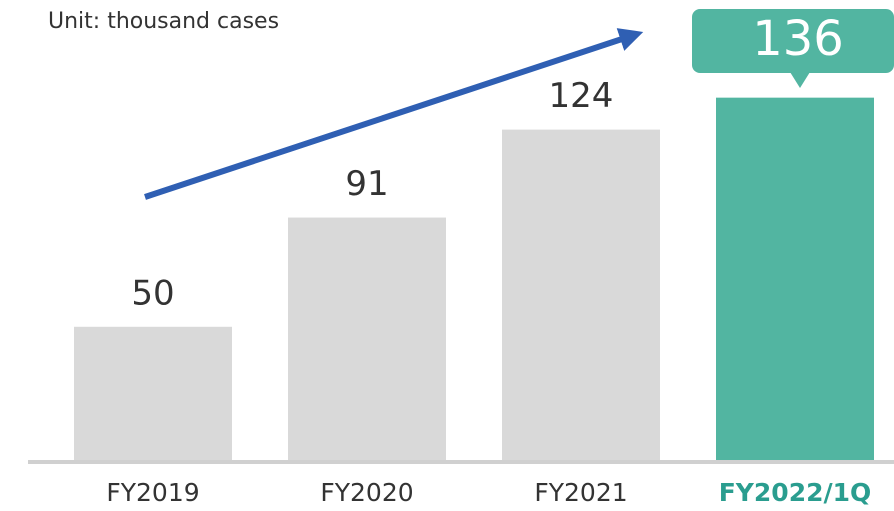  What do you see at coordinates (800, 80) in the screenshot?
I see `callout-pointer` at bounding box center [800, 80].